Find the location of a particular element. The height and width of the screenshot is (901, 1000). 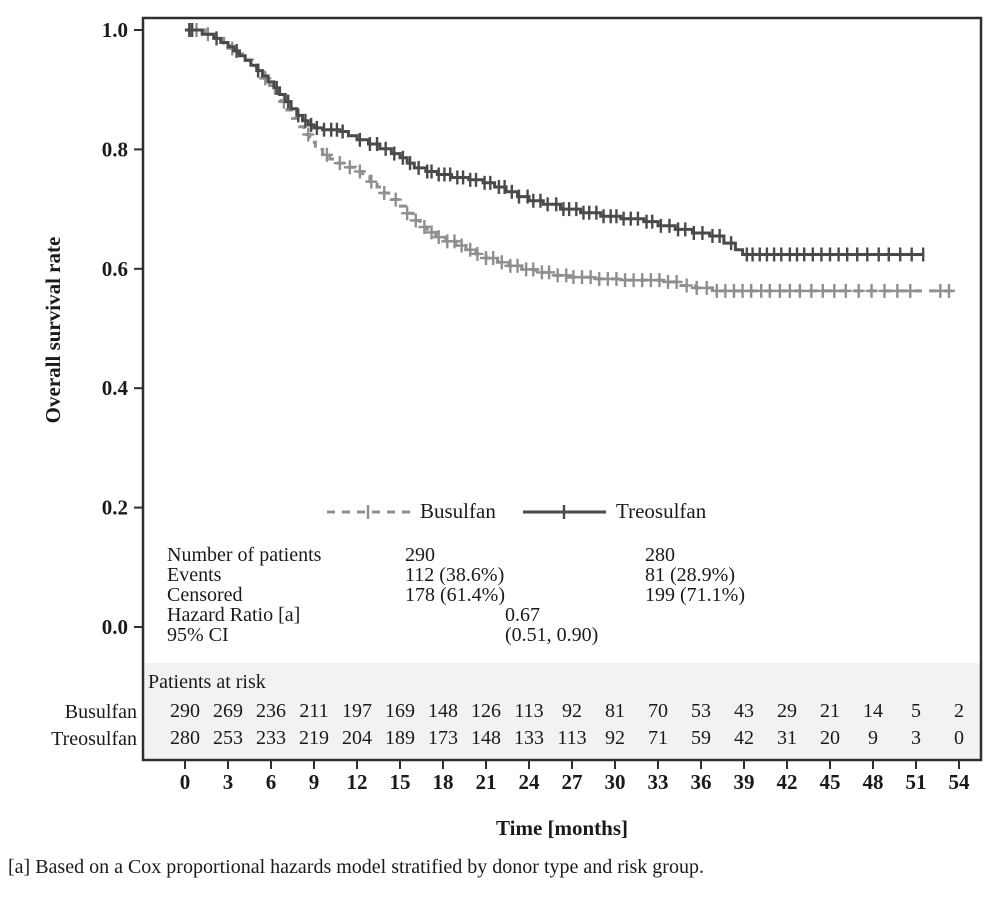

legend-label-treosulfan: Treosulfan is located at coordinates (661, 511).